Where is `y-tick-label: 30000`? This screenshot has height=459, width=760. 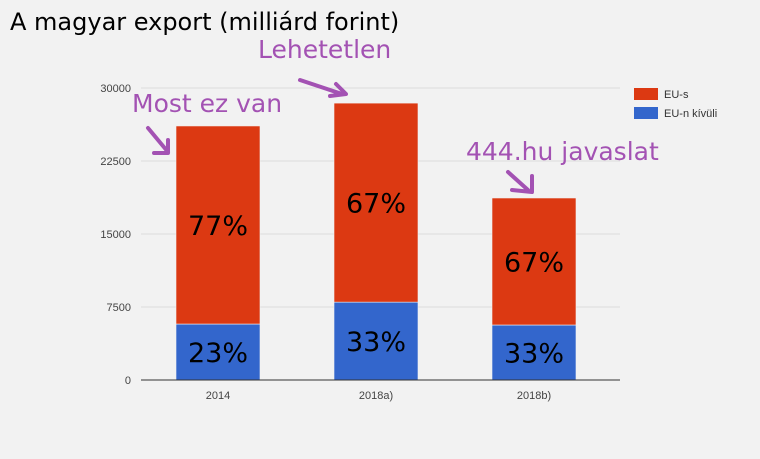 y-tick-label: 30000 is located at coordinates (115, 89).